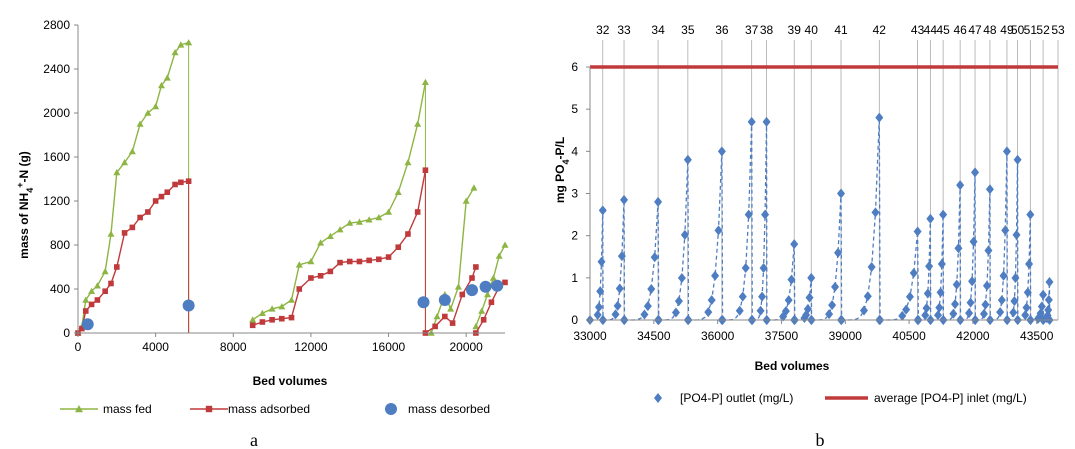 This screenshot has height=449, width=1075. I want to click on panel-b-x-tick-label: 34500, so click(654, 336).